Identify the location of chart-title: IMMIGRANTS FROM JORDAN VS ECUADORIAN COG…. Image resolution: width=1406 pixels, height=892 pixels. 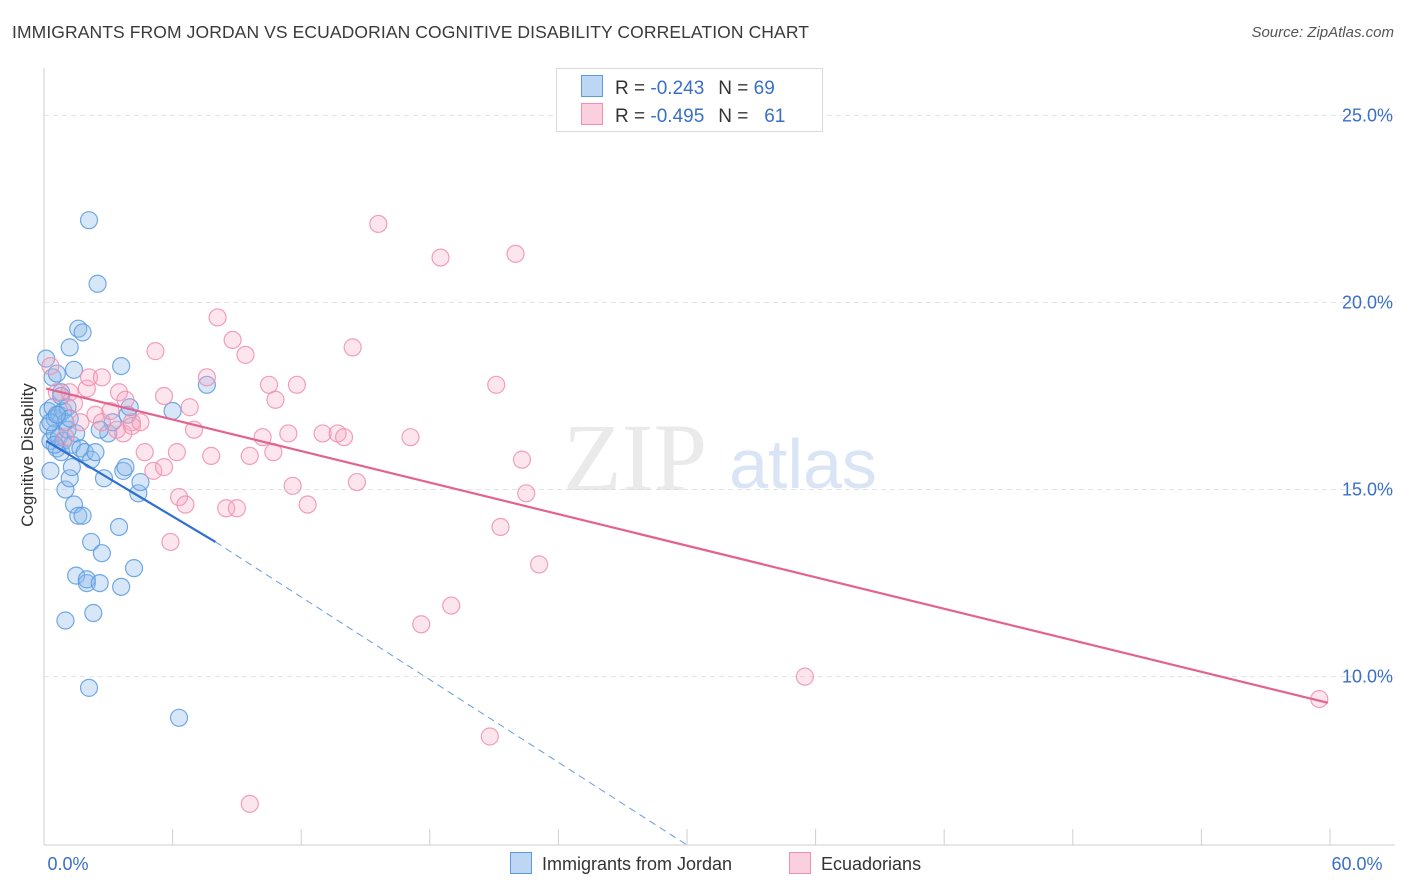
(411, 32).